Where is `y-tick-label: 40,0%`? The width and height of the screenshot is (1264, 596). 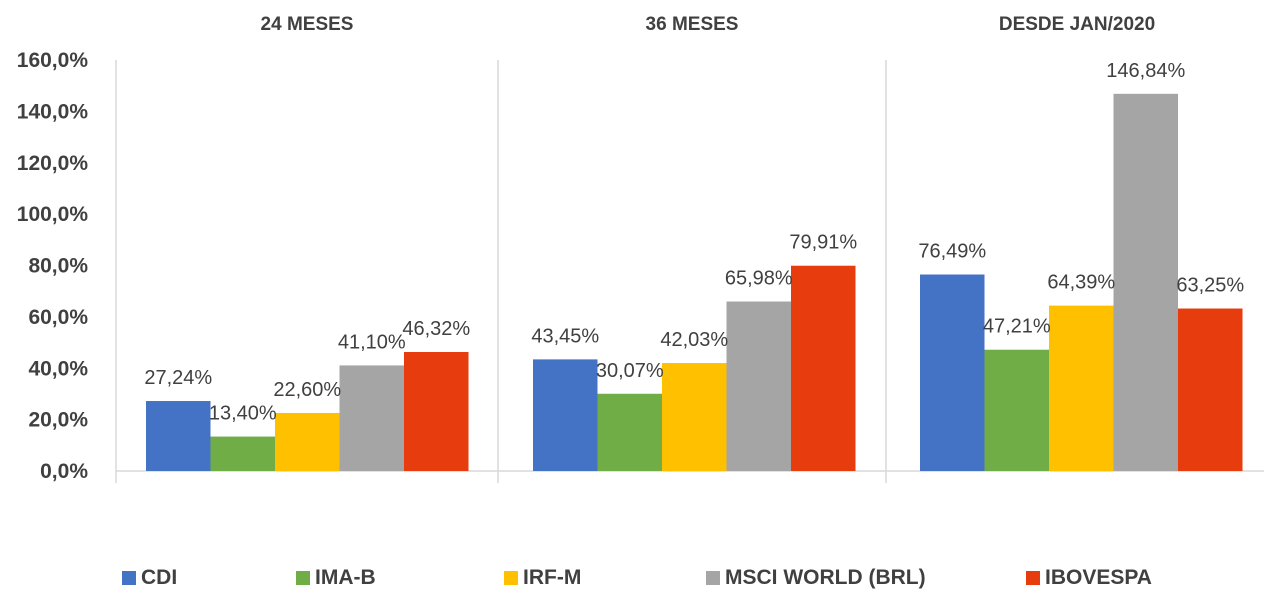
y-tick-label: 40,0% is located at coordinates (58, 368).